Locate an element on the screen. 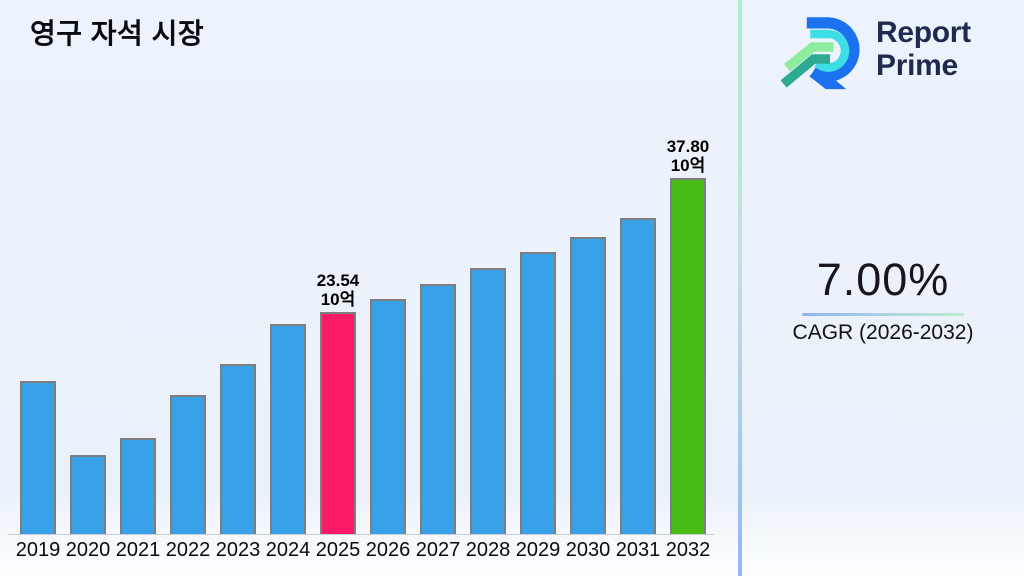 Image resolution: width=1024 pixels, height=576 pixels. bar-2030 is located at coordinates (588, 385).